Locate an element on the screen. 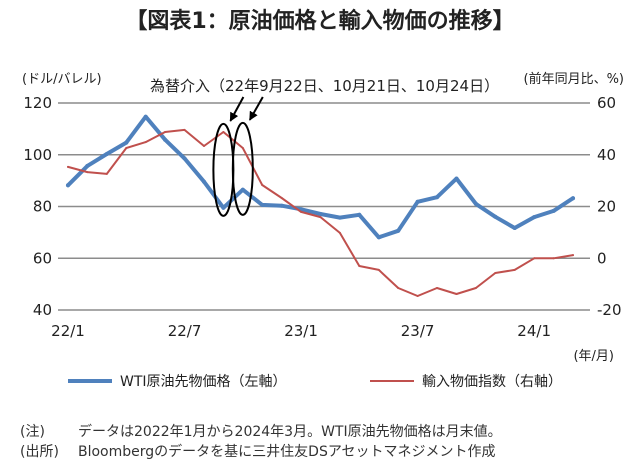  legend-label-wti: WTI原油先物価格（左軸） is located at coordinates (203, 382).